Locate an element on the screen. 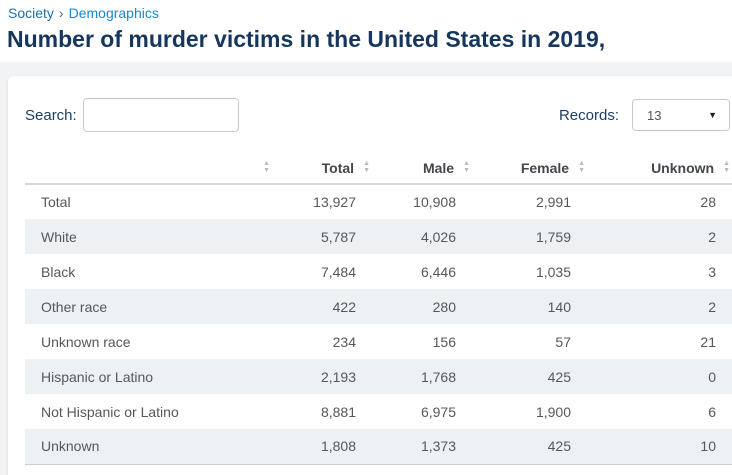 This screenshot has height=475, width=732. table-row: White 5,787 4,026 1,759 2 is located at coordinates (378, 236).